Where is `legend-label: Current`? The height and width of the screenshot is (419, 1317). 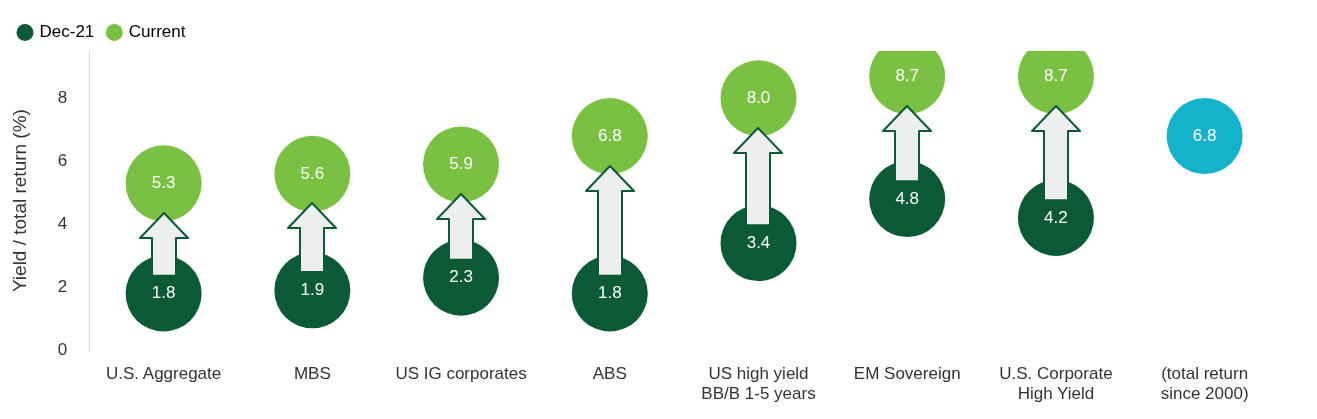 legend-label: Current is located at coordinates (157, 32).